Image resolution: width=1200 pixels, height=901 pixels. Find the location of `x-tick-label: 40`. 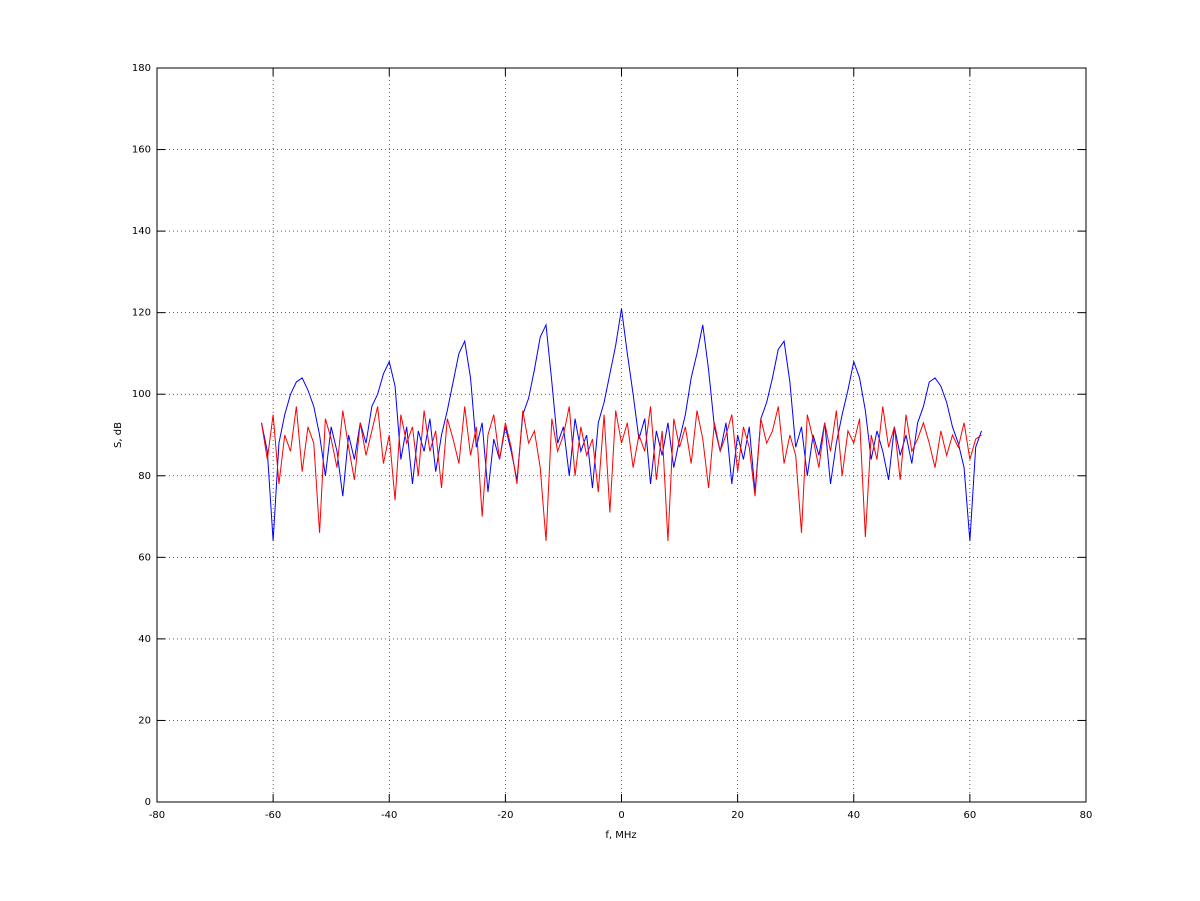

x-tick-label: 40 is located at coordinates (853, 815).